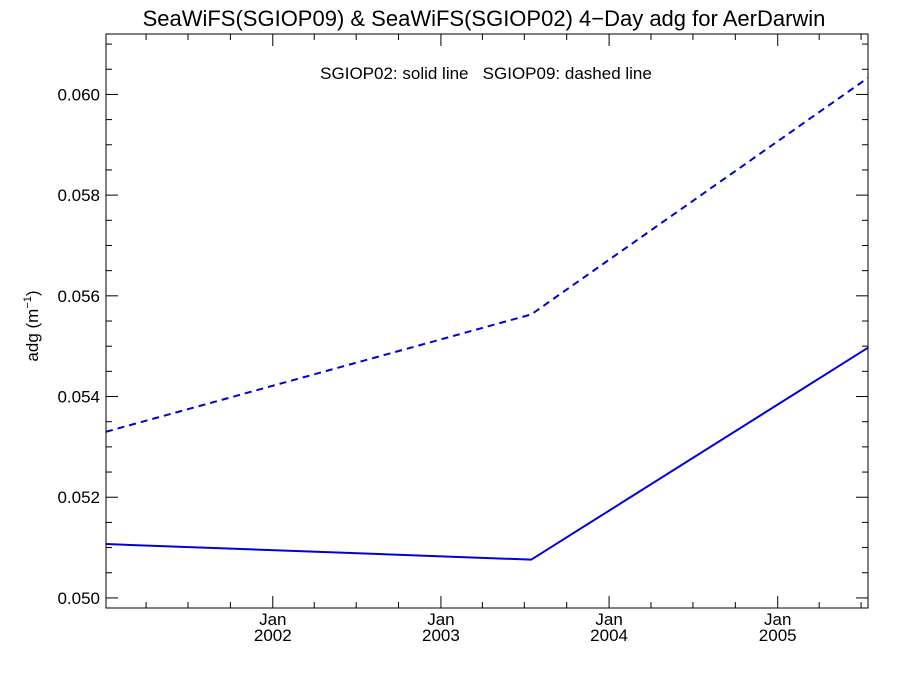 This screenshot has width=900, height=675. Describe the element at coordinates (441, 635) in the screenshot. I see `x-tick-label-year: 2003` at that location.